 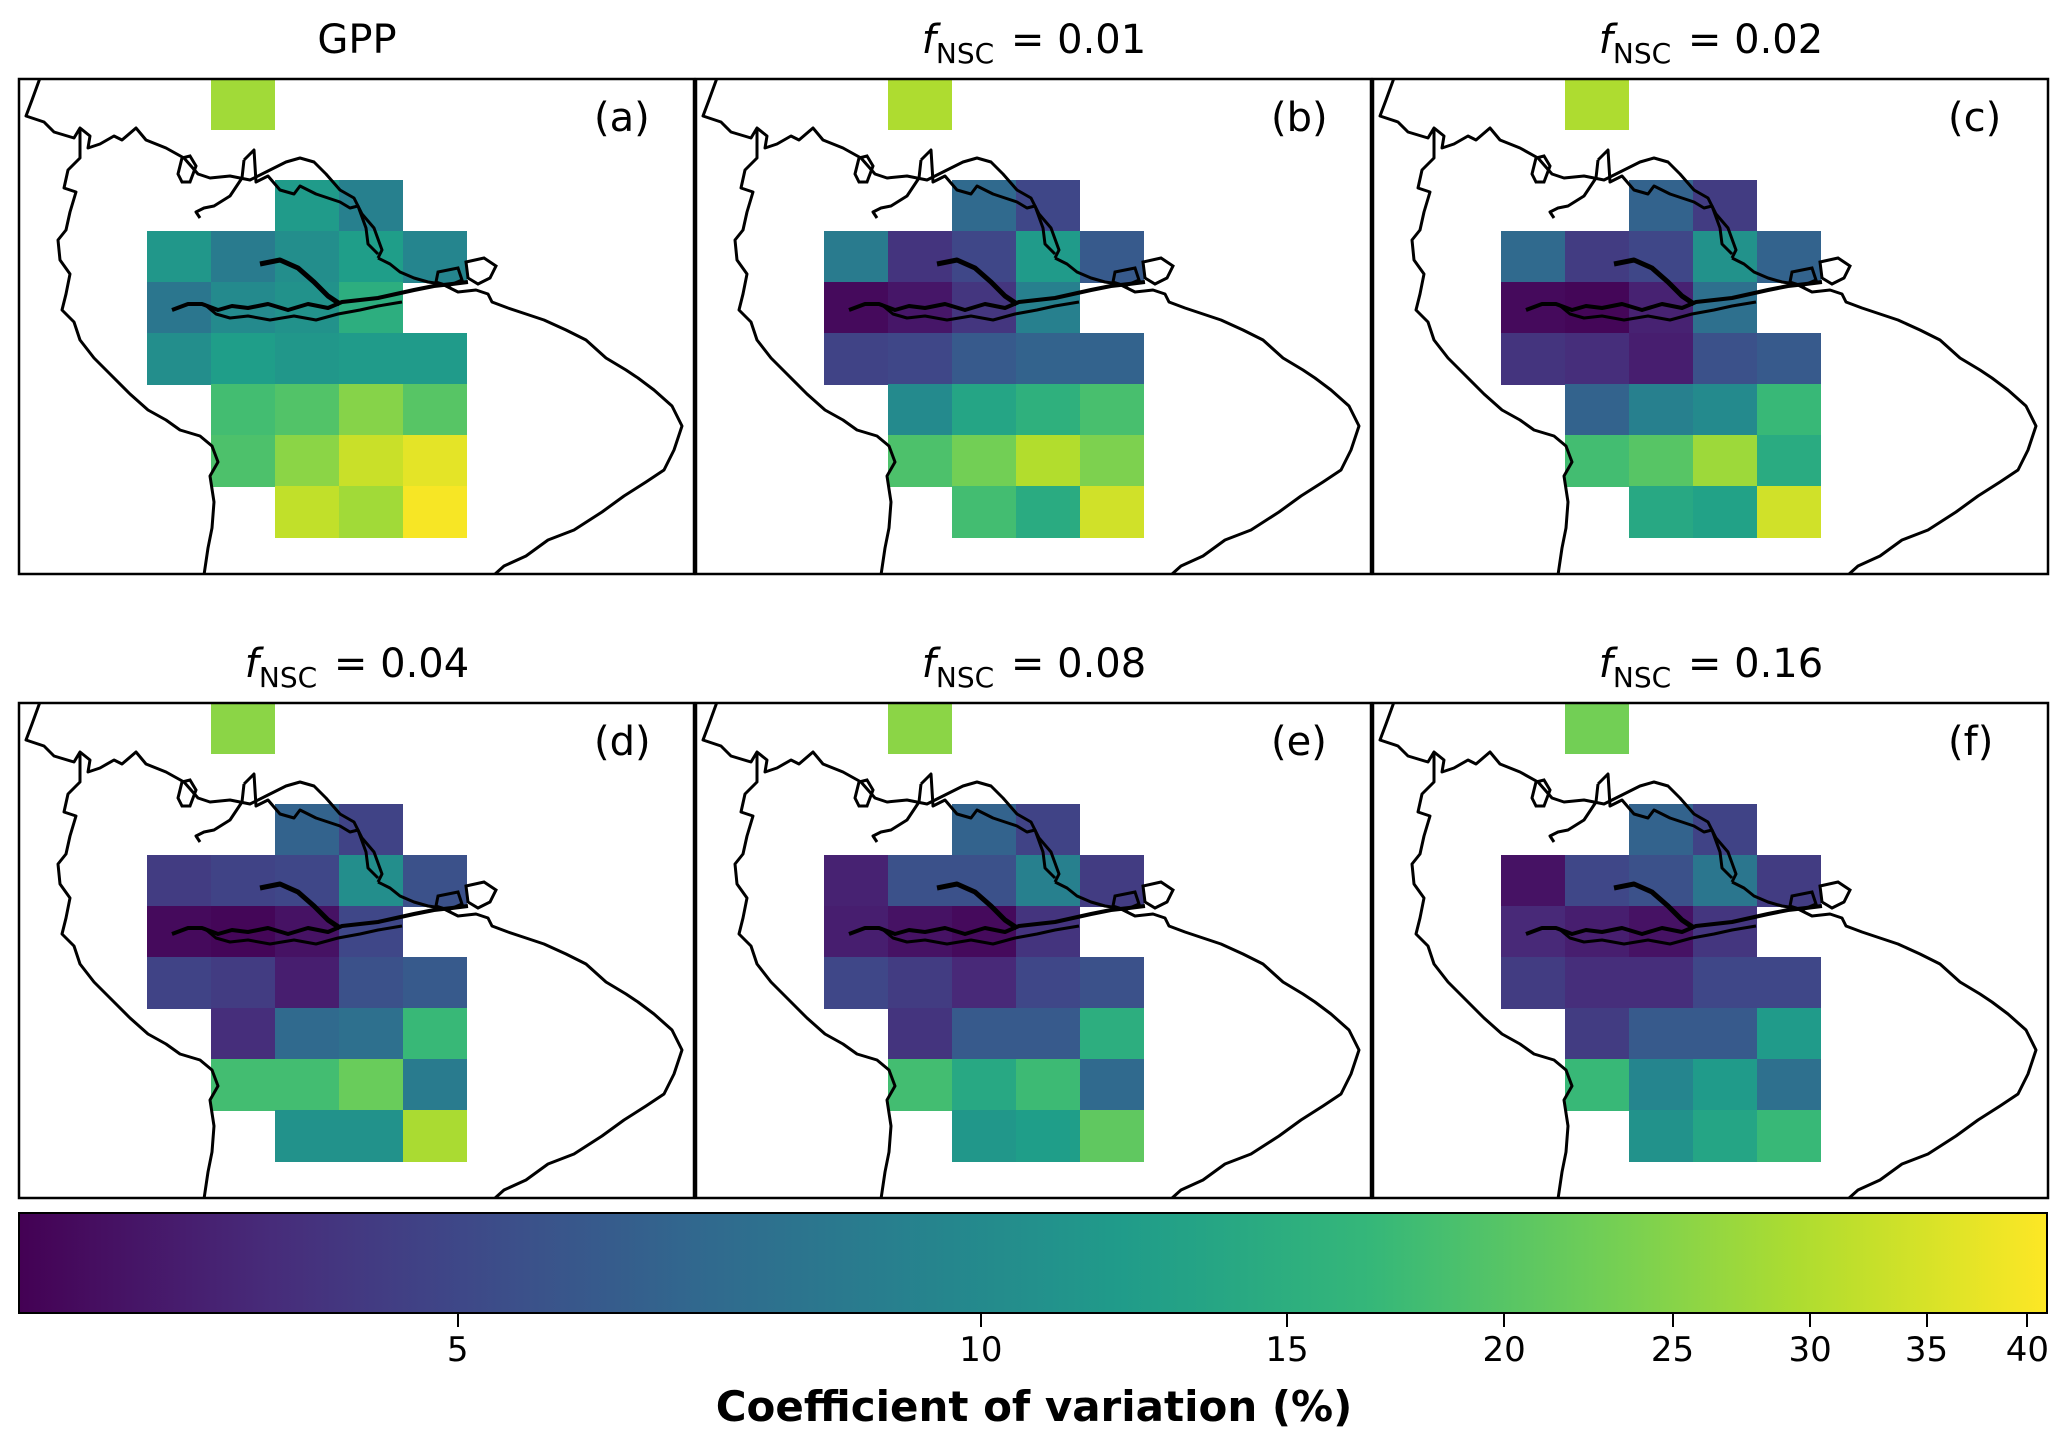 What do you see at coordinates (1033, 326) in the screenshot?
I see `map-panel-b` at bounding box center [1033, 326].